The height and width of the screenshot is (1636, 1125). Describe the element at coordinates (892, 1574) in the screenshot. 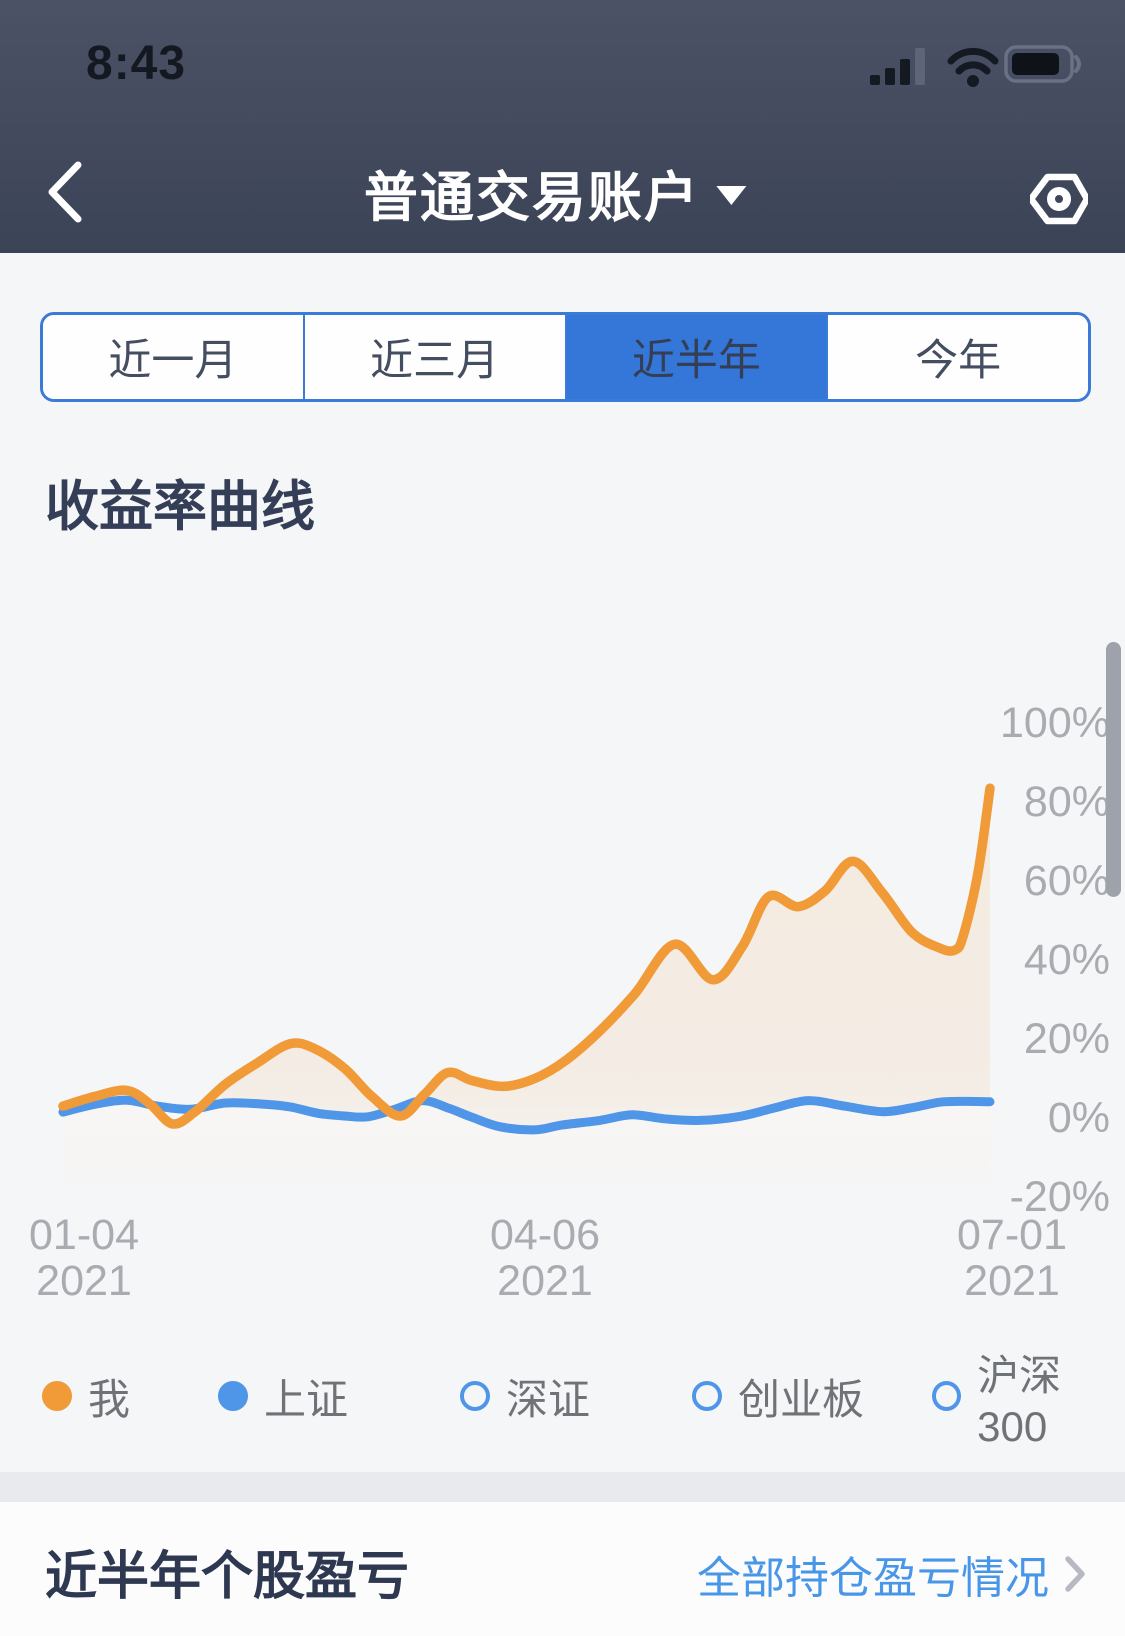

I see `all-positions-link: 全部持仓盈亏情况` at that location.